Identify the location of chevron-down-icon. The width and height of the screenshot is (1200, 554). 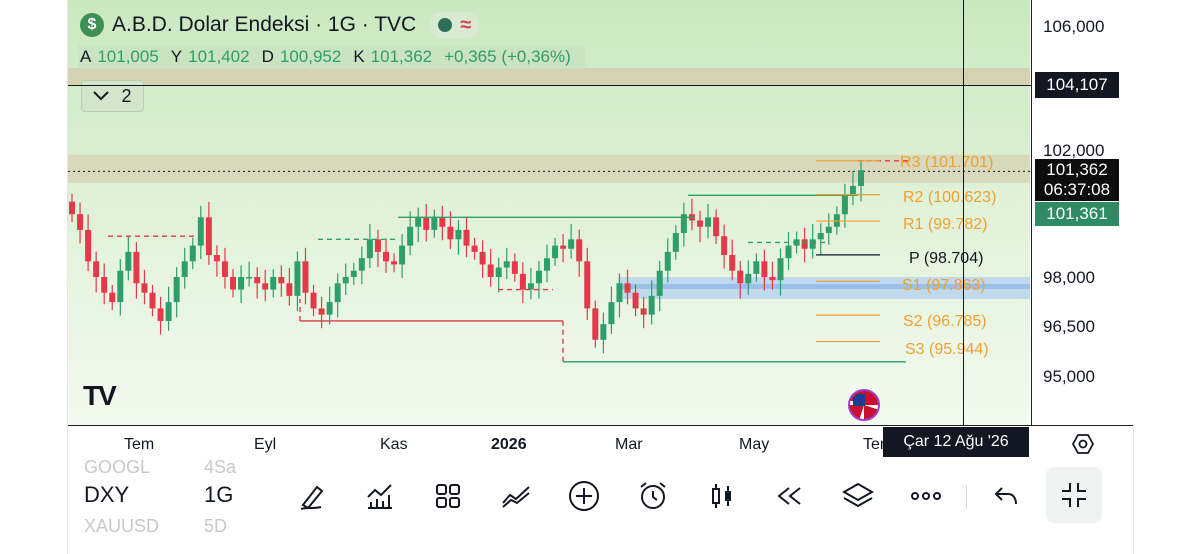
(101, 96).